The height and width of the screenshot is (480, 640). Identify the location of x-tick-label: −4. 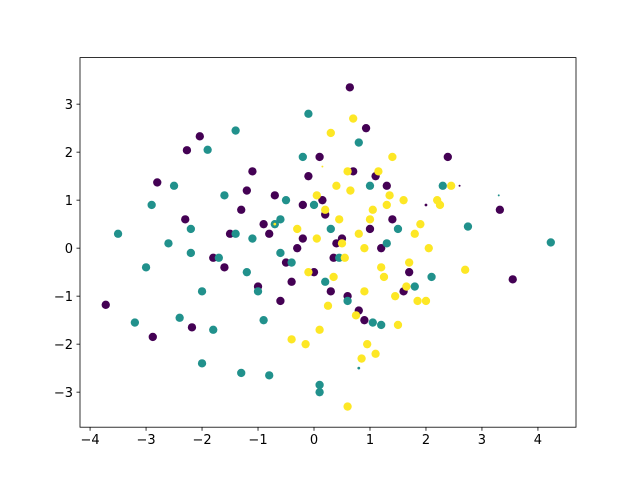
(89, 440).